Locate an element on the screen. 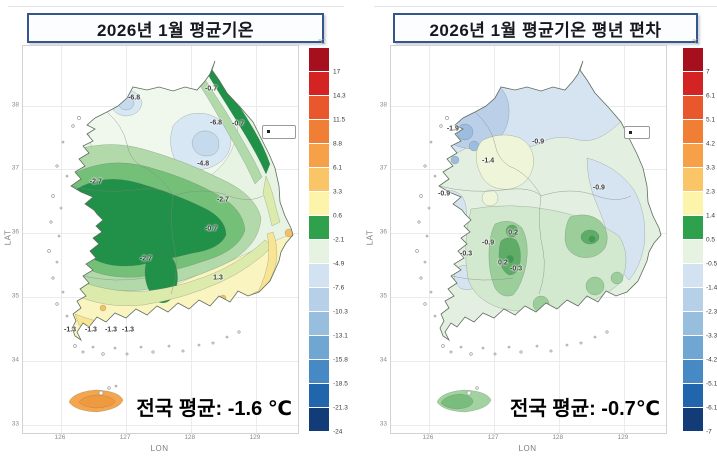  colorbar-tick-label: 17 is located at coordinates (337, 72).